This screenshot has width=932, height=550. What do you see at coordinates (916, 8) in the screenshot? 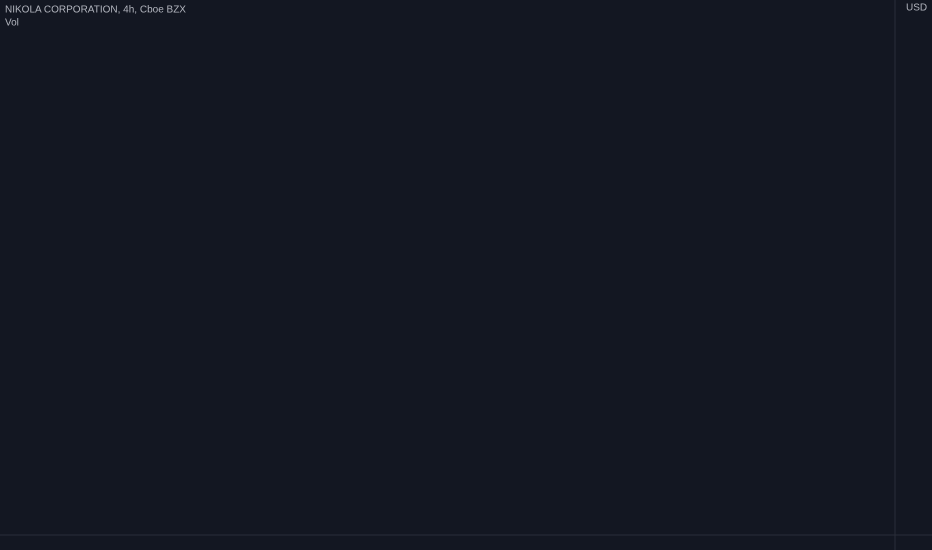
I see `currency: USD` at bounding box center [916, 8].